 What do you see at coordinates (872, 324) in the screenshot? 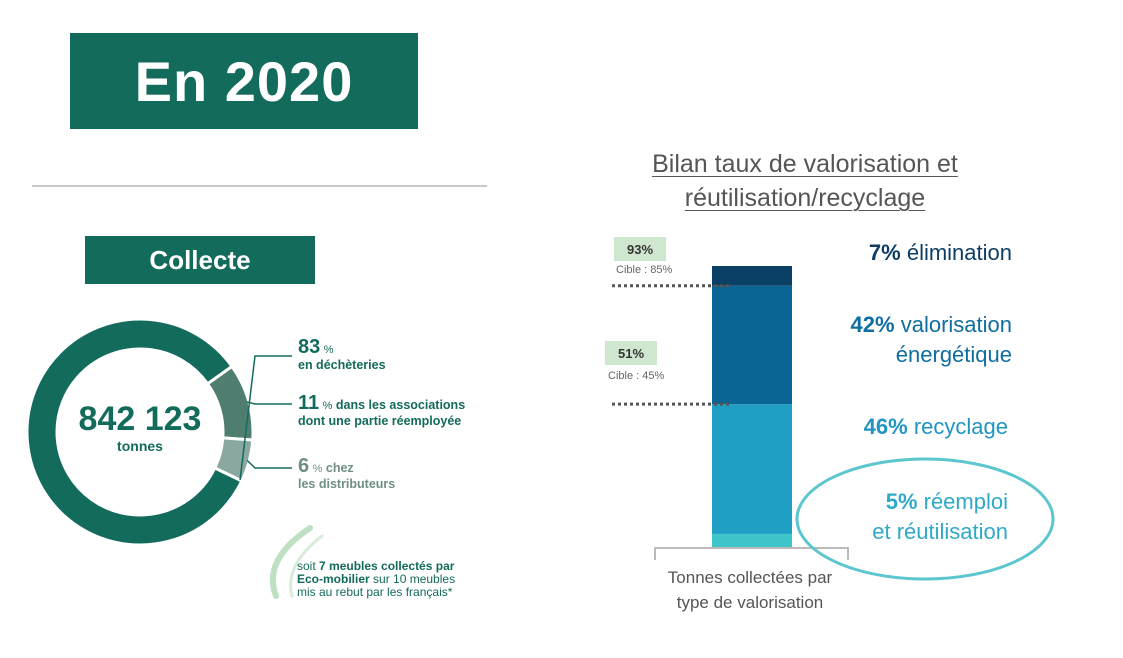
I see `bar-label-value: 42%` at bounding box center [872, 324].